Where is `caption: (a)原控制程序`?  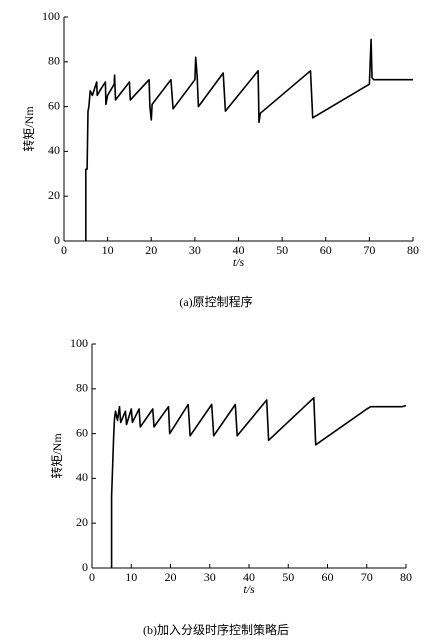 caption: (a)原控制程序 is located at coordinates (215, 301).